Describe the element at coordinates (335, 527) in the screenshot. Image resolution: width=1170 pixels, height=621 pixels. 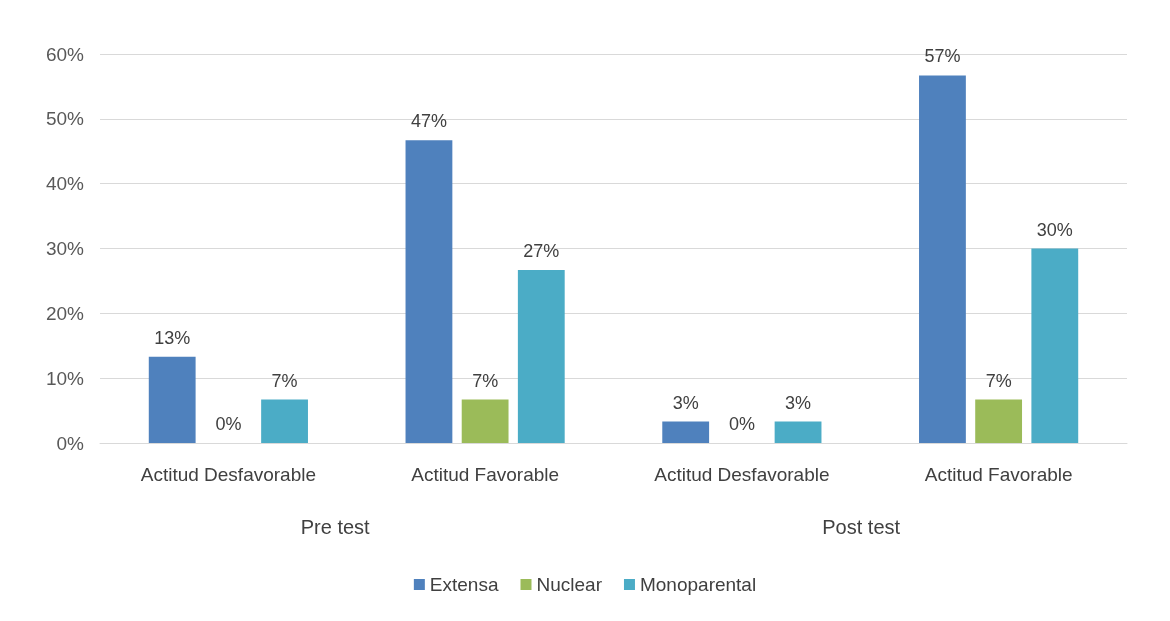
I see `text: Pre test` at that location.